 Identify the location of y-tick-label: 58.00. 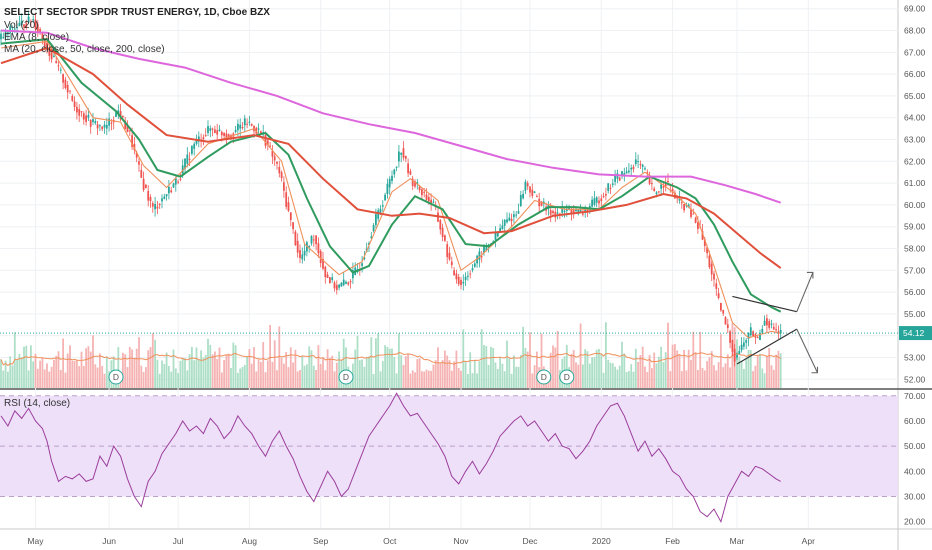
(915, 248).